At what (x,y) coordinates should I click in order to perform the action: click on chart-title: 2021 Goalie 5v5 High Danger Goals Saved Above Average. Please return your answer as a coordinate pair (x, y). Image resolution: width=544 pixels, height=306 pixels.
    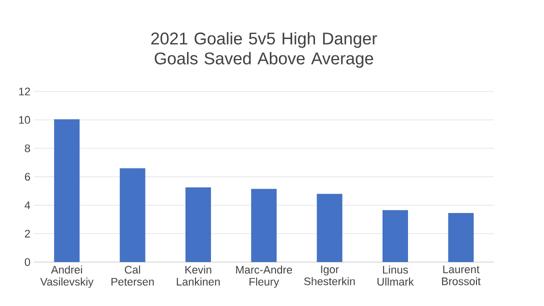
    Looking at the image, I should click on (264, 50).